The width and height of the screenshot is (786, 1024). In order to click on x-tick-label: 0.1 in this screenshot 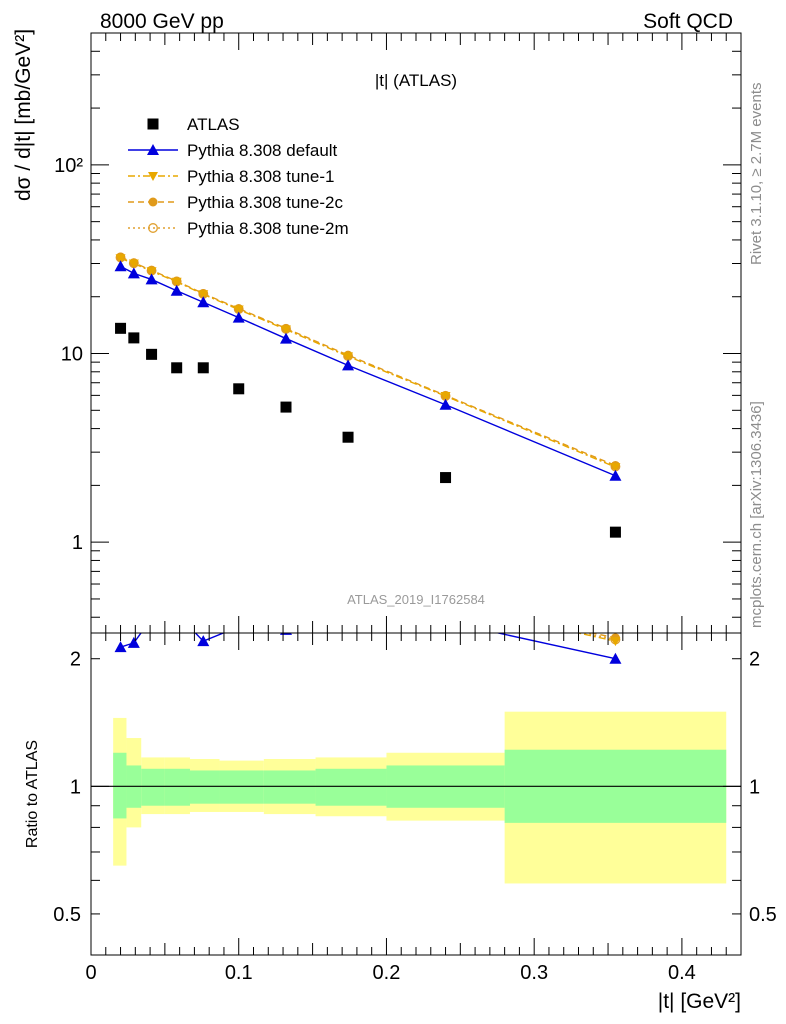, I will do `click(239, 973)`.